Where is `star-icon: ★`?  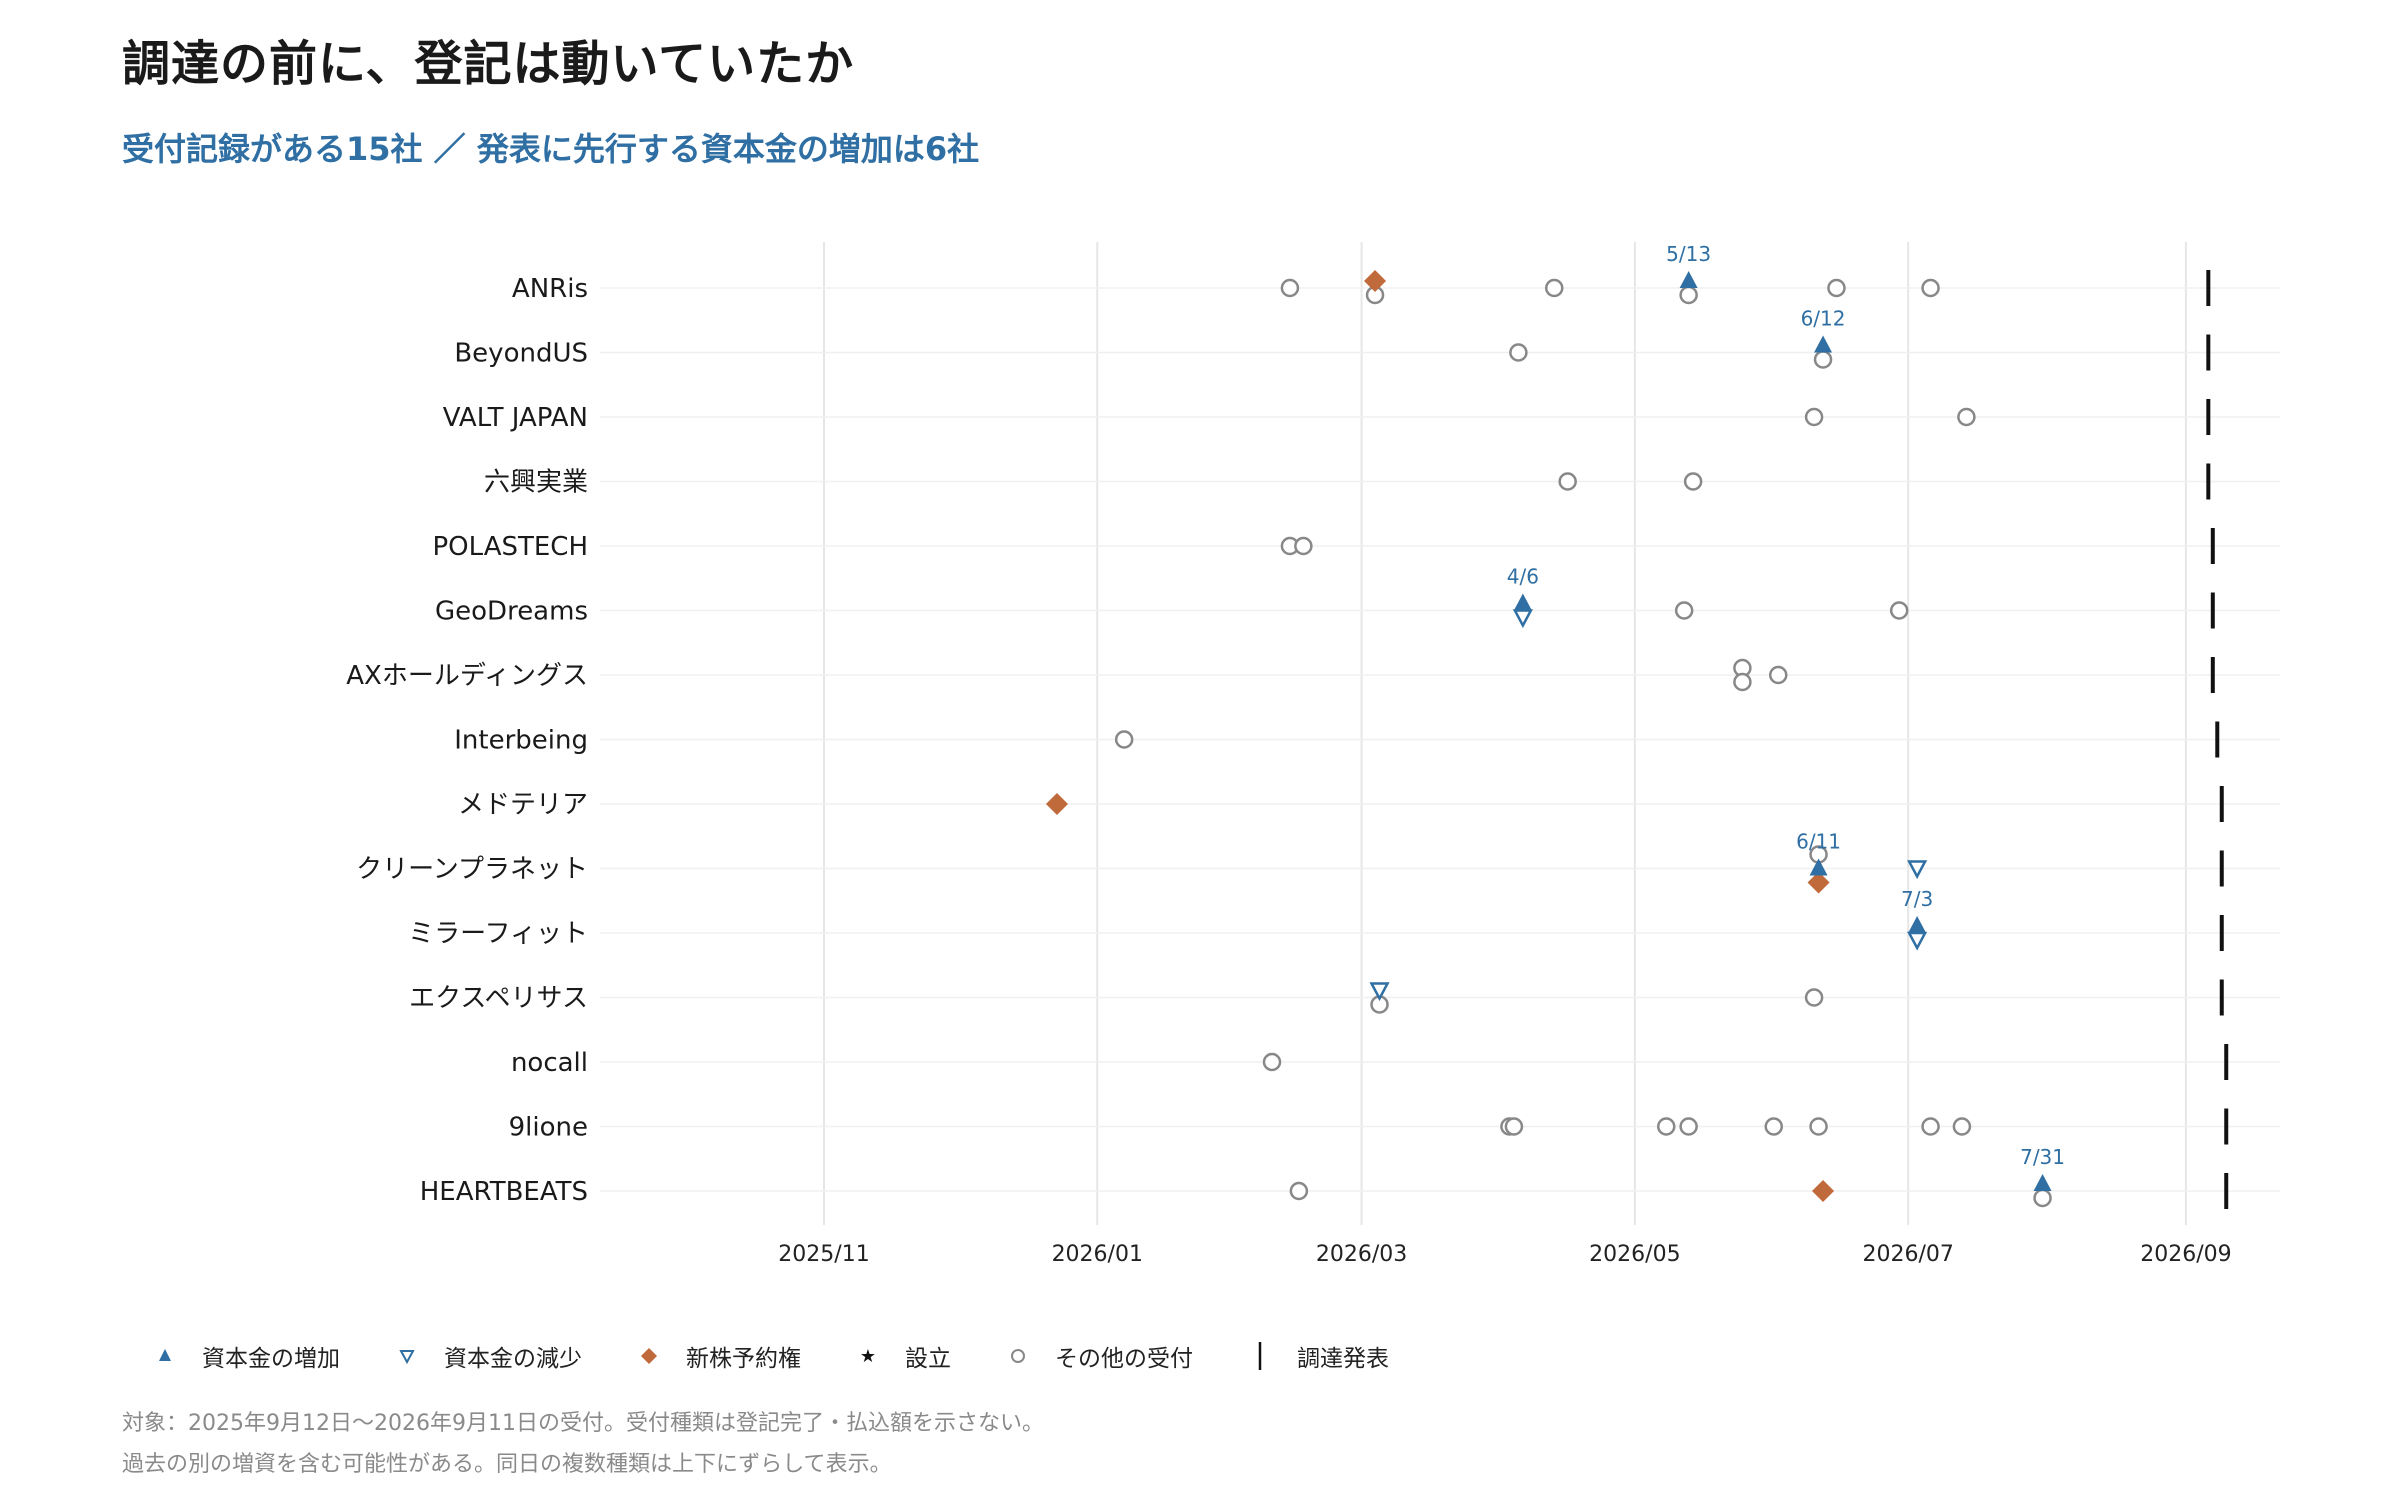 star-icon: ★ is located at coordinates (868, 1356).